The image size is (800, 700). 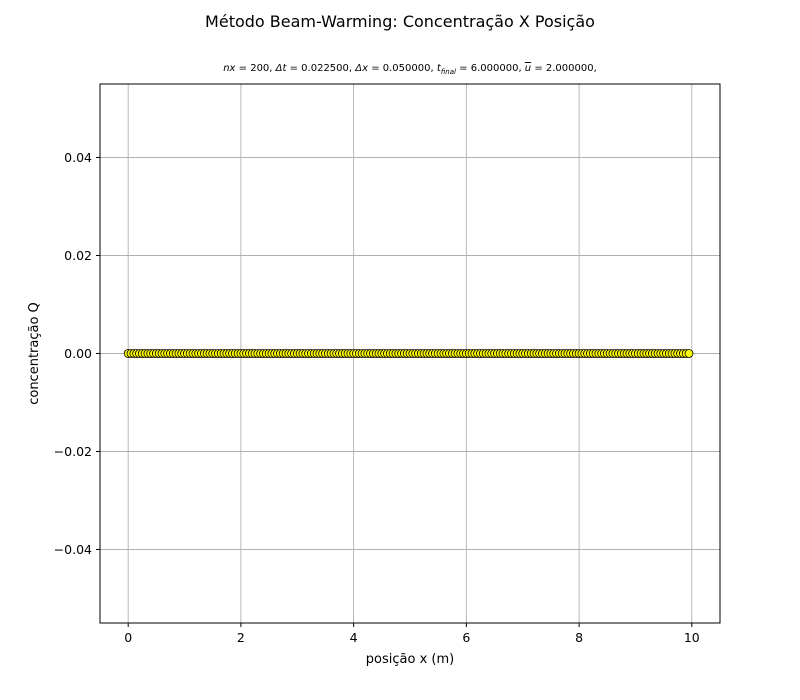 What do you see at coordinates (34, 353) in the screenshot?
I see `y-axis-label: concentração Q` at bounding box center [34, 353].